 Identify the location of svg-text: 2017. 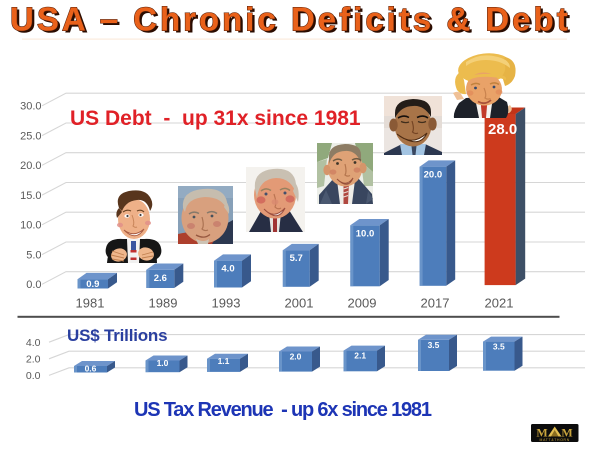
(435, 303).